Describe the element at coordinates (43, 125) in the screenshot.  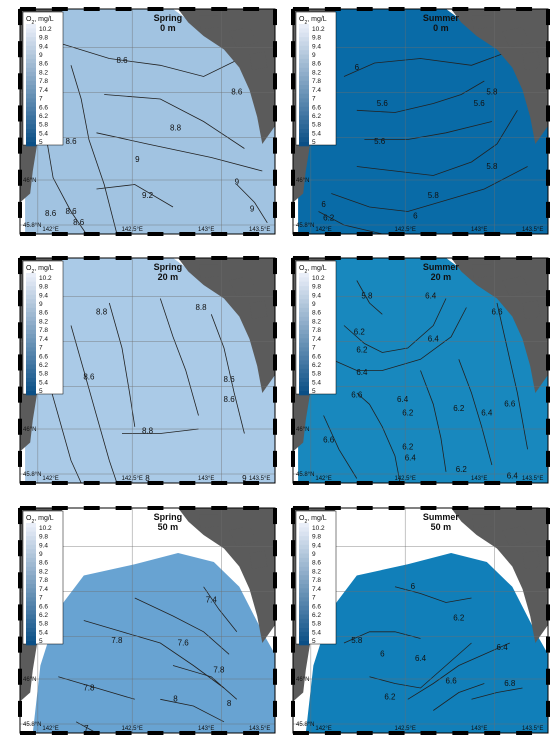
I see `legend-label: 5.8` at that location.